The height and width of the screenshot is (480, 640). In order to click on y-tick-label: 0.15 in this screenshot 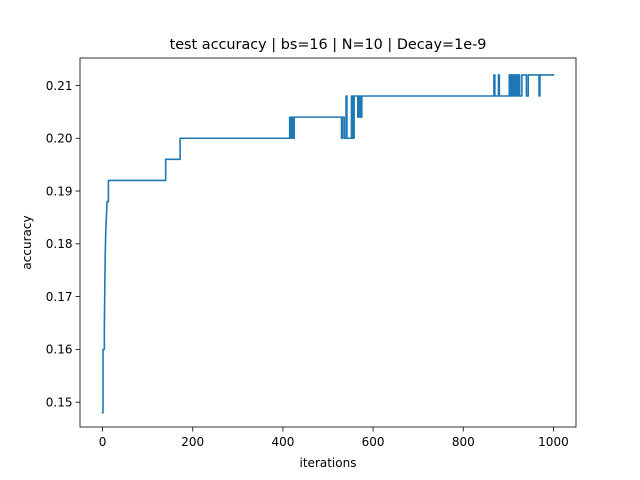, I will do `click(59, 402)`.